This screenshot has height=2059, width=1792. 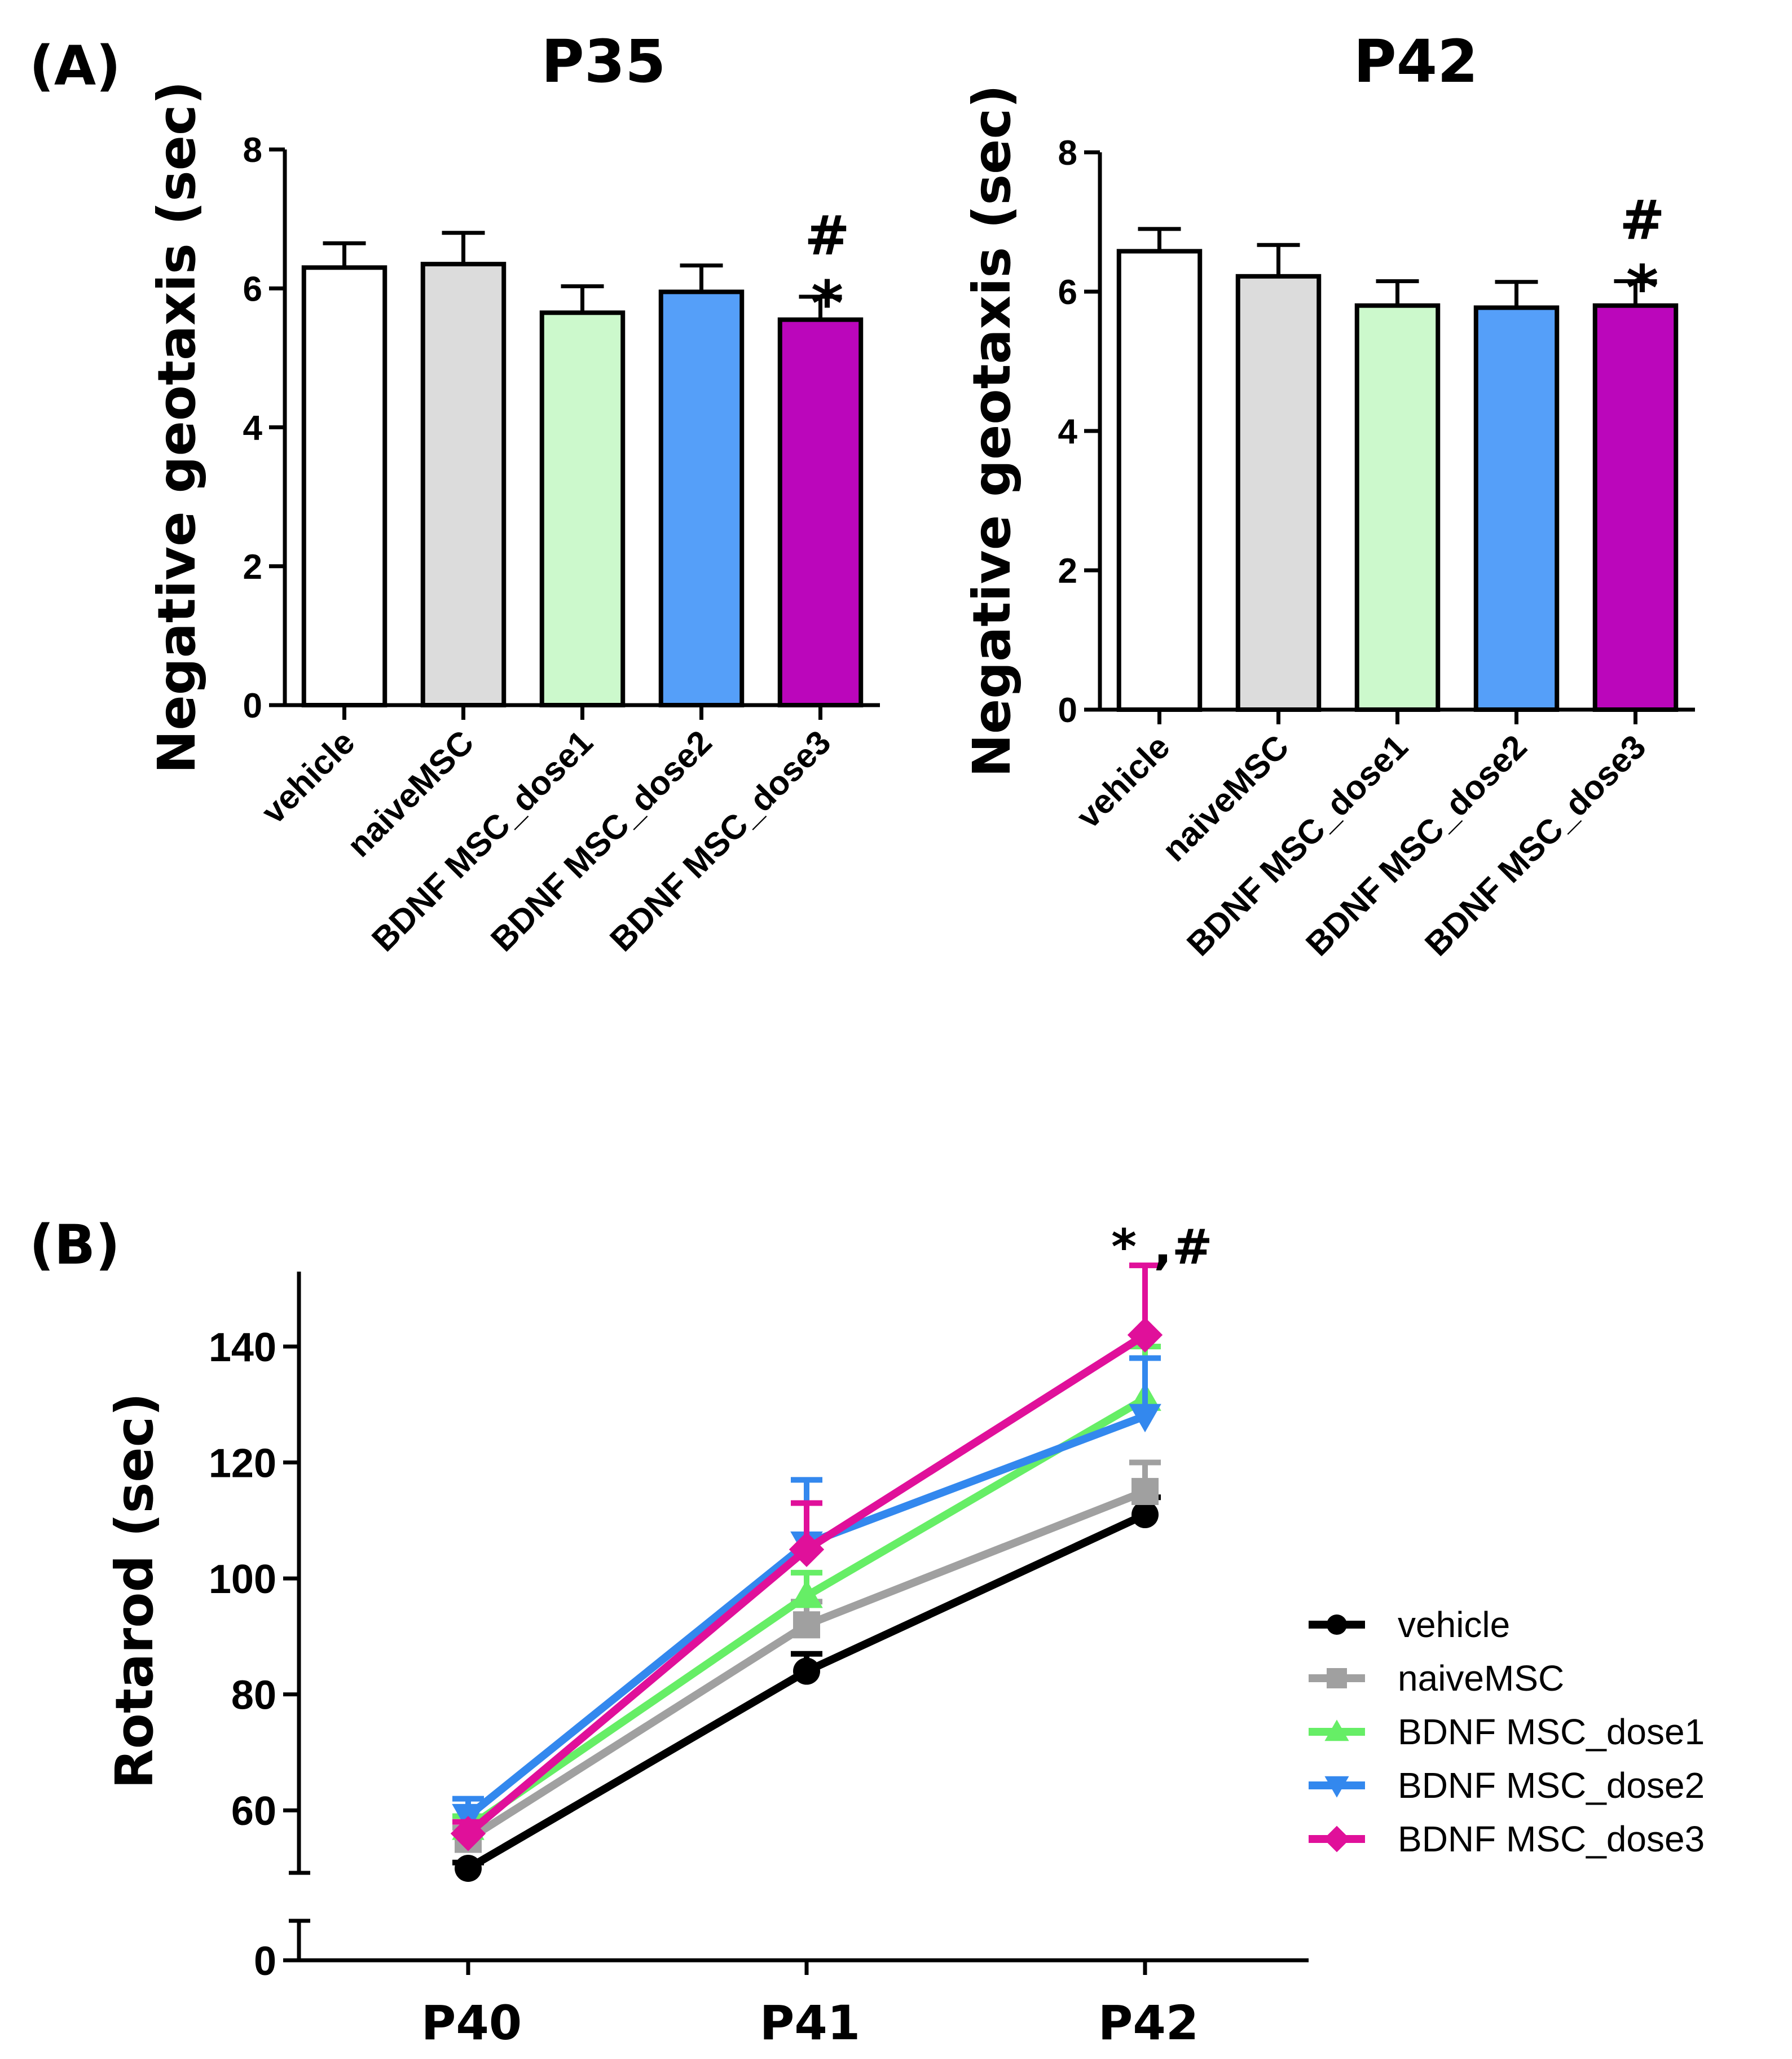 I want to click on legend-label-naivemsc: naiveMSC, so click(x=1481, y=1678).